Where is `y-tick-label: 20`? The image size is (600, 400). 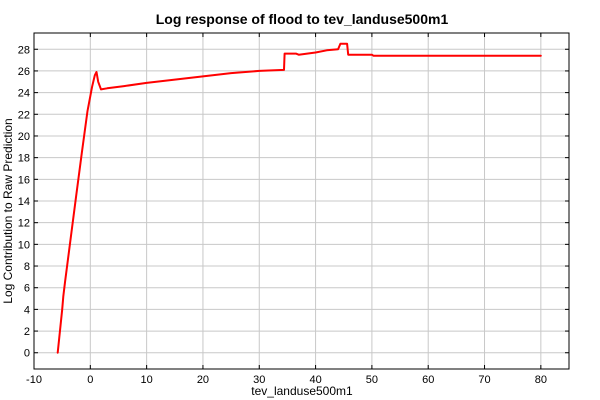 y-tick-label: 20 is located at coordinates (24, 137).